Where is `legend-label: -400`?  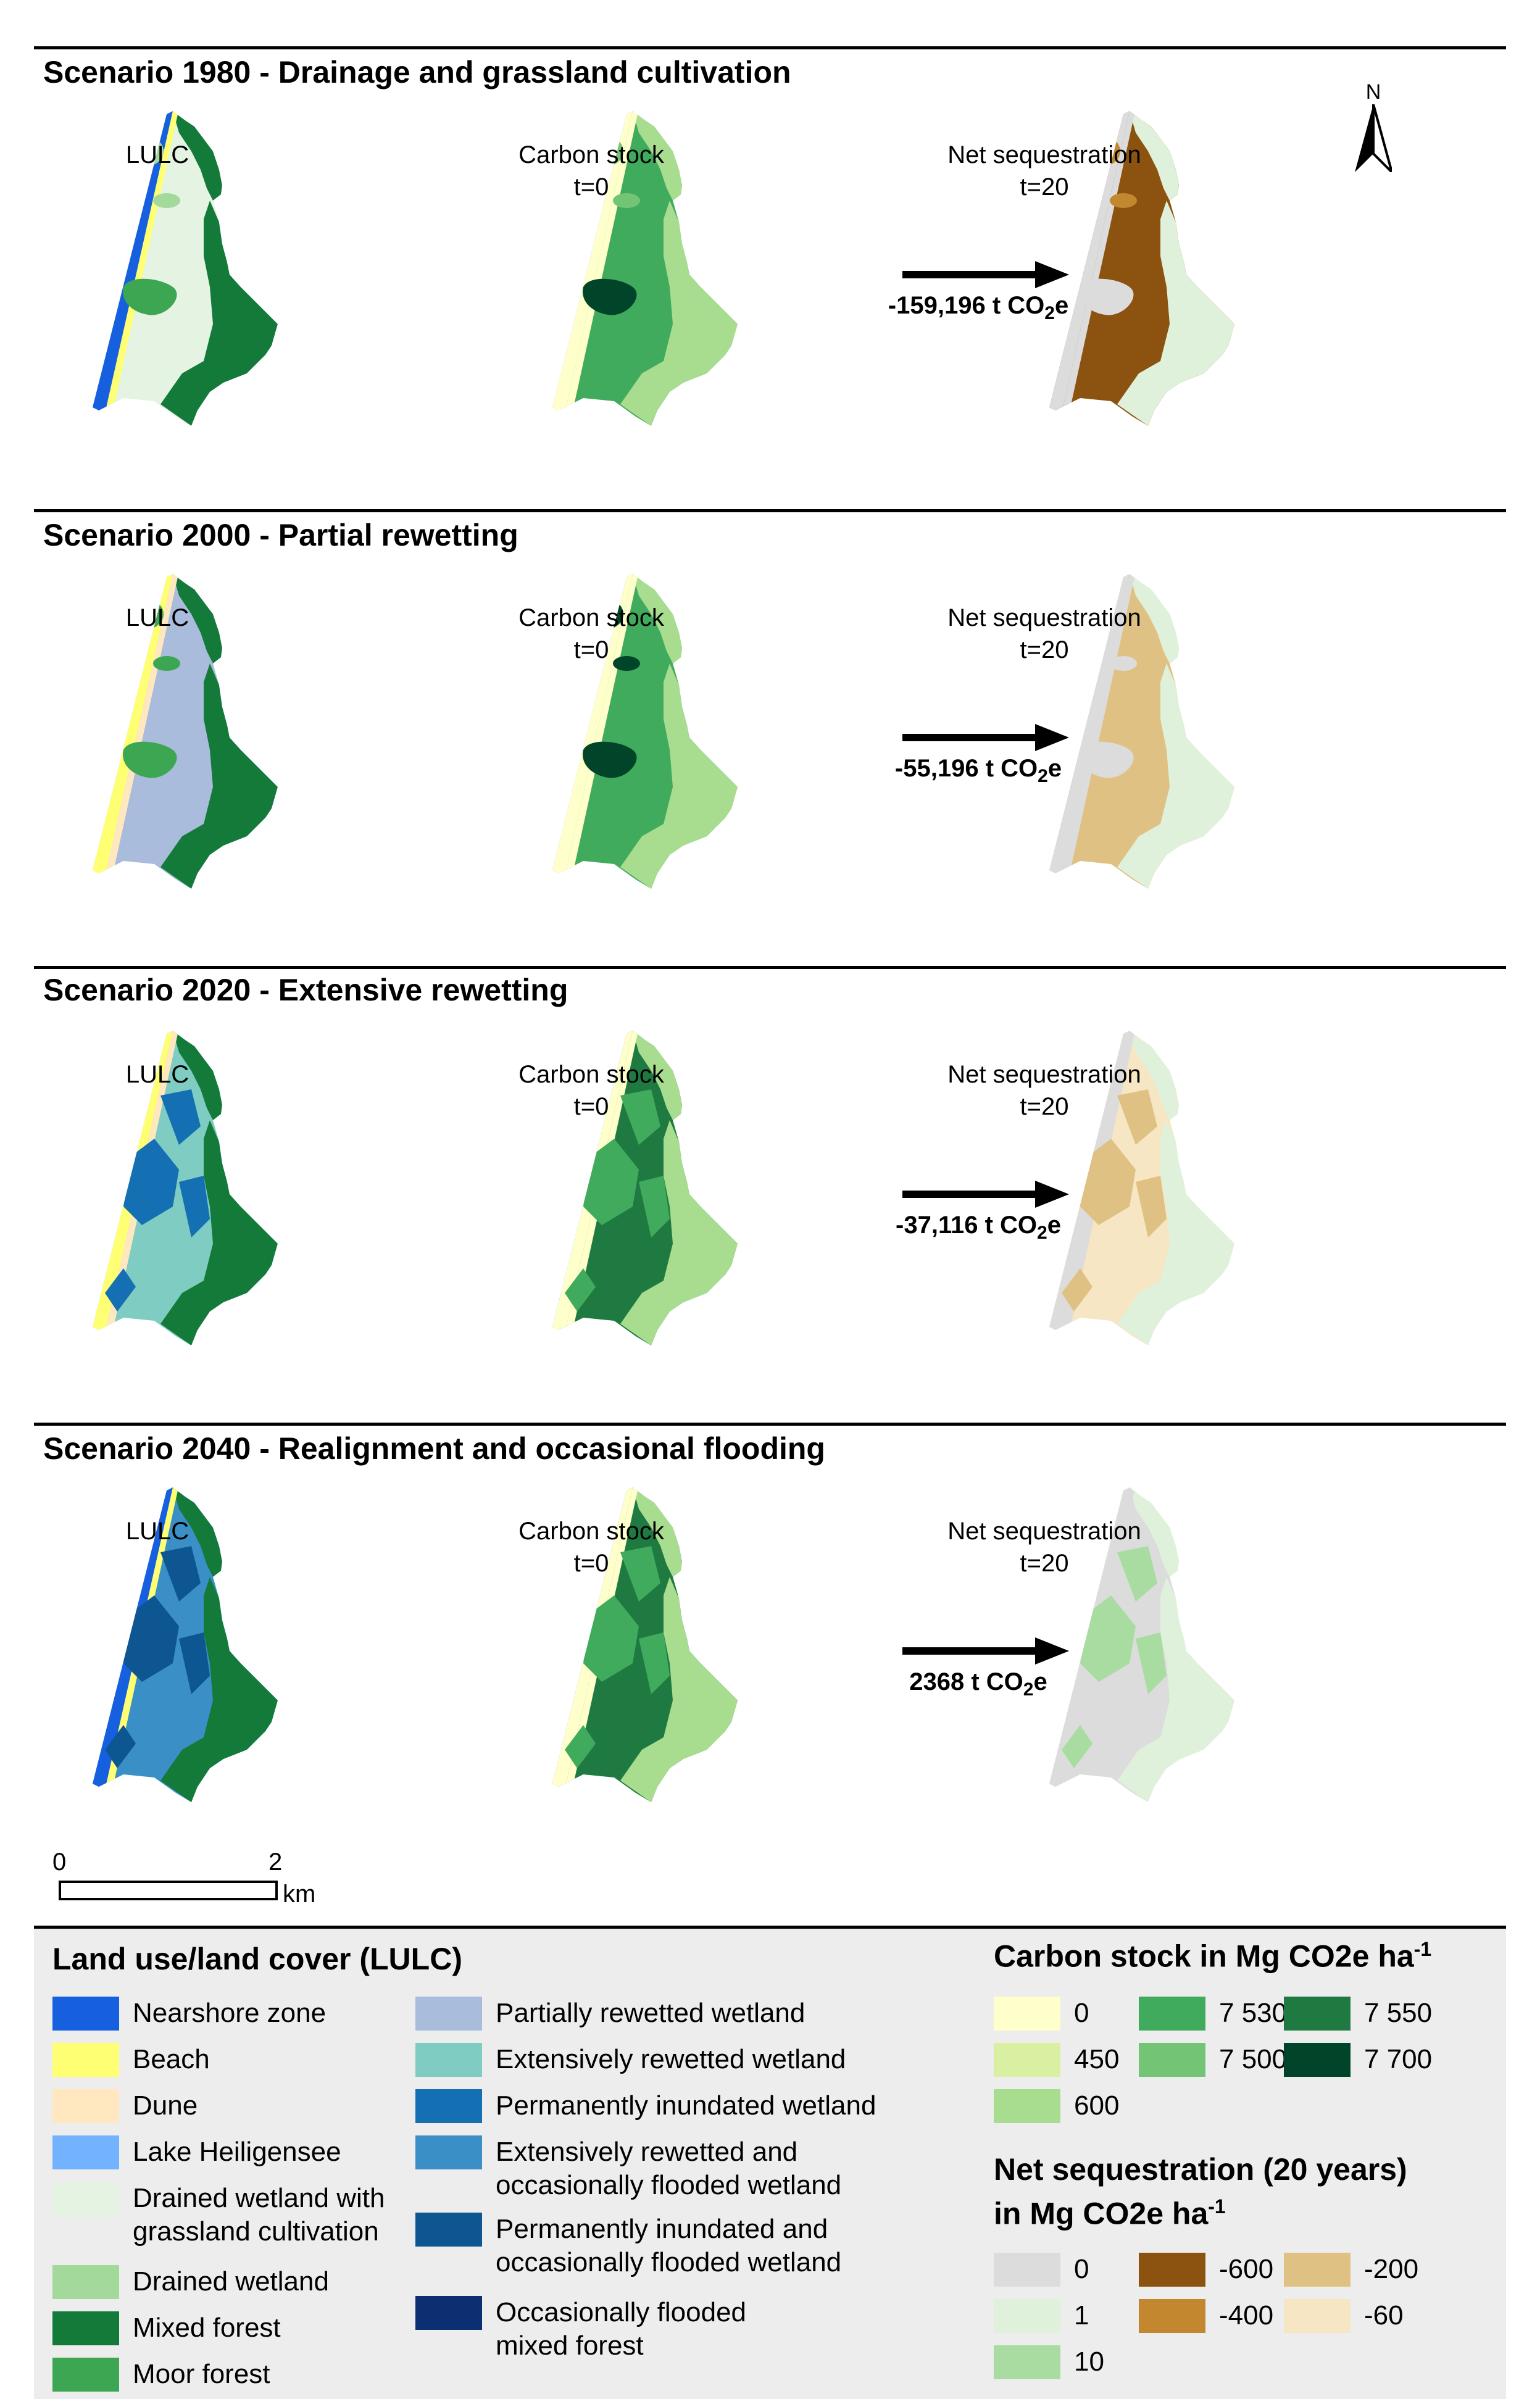 legend-label: -400 is located at coordinates (1246, 2315).